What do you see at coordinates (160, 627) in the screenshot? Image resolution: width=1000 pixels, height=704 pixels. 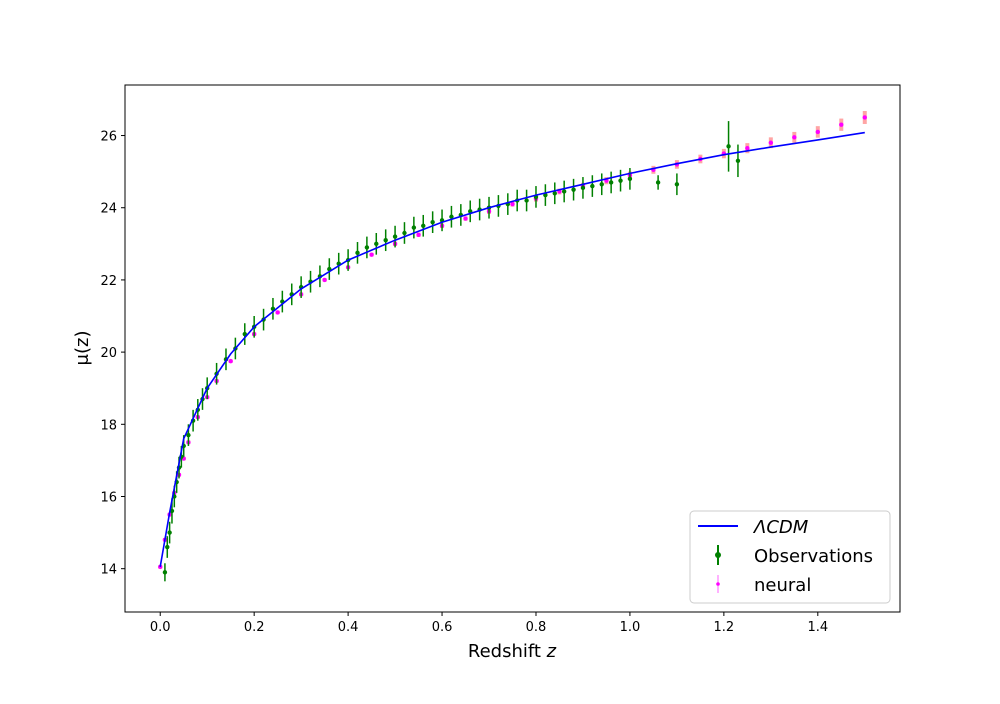 I see `x-tick-label: 0.0` at bounding box center [160, 627].